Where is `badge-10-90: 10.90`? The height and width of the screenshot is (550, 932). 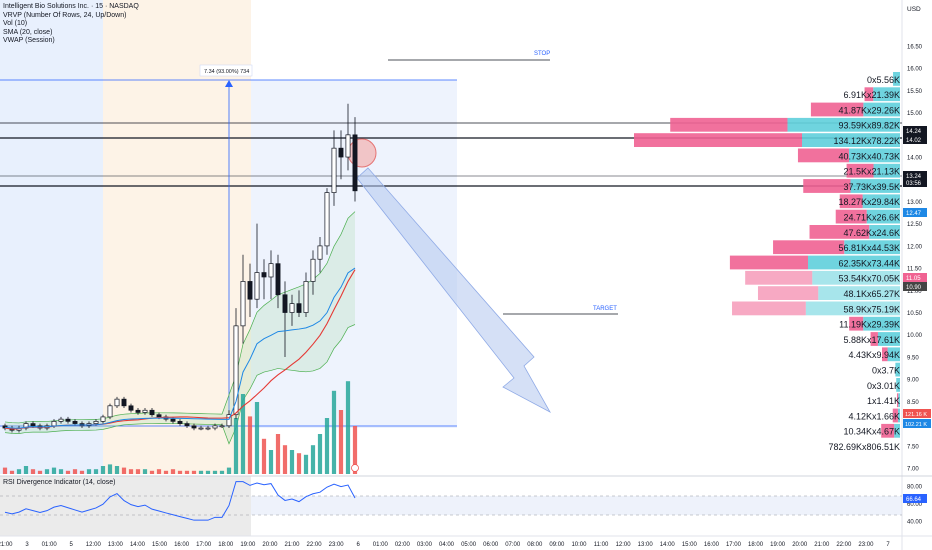 badge-10-90: 10.90 is located at coordinates (914, 288).